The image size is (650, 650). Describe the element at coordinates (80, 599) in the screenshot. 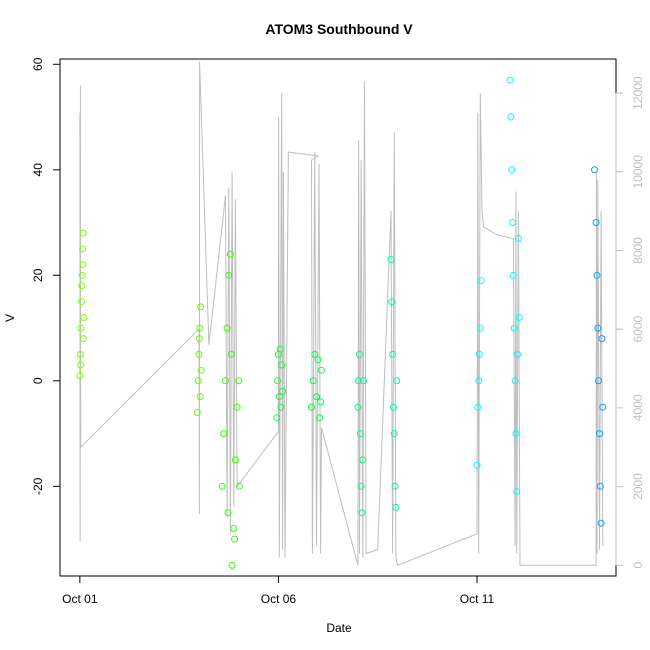

I see `x-tick-label: Oct 01` at that location.